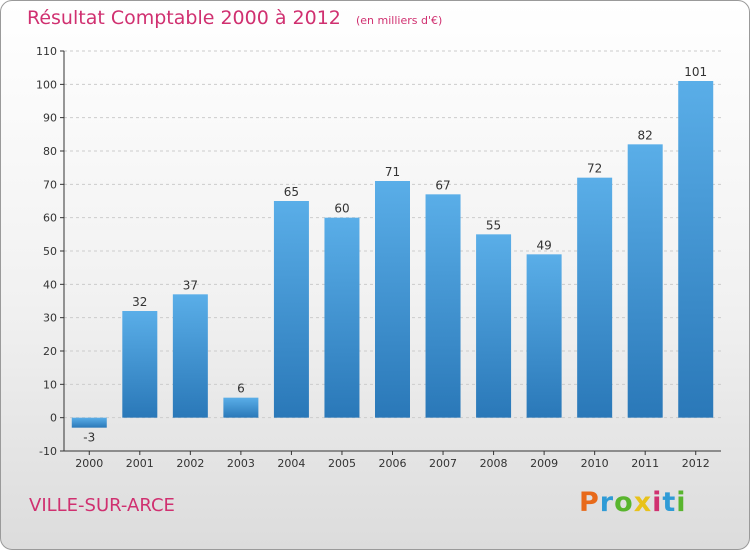  What do you see at coordinates (544, 463) in the screenshot?
I see `x-tick-label: 2009` at bounding box center [544, 463].